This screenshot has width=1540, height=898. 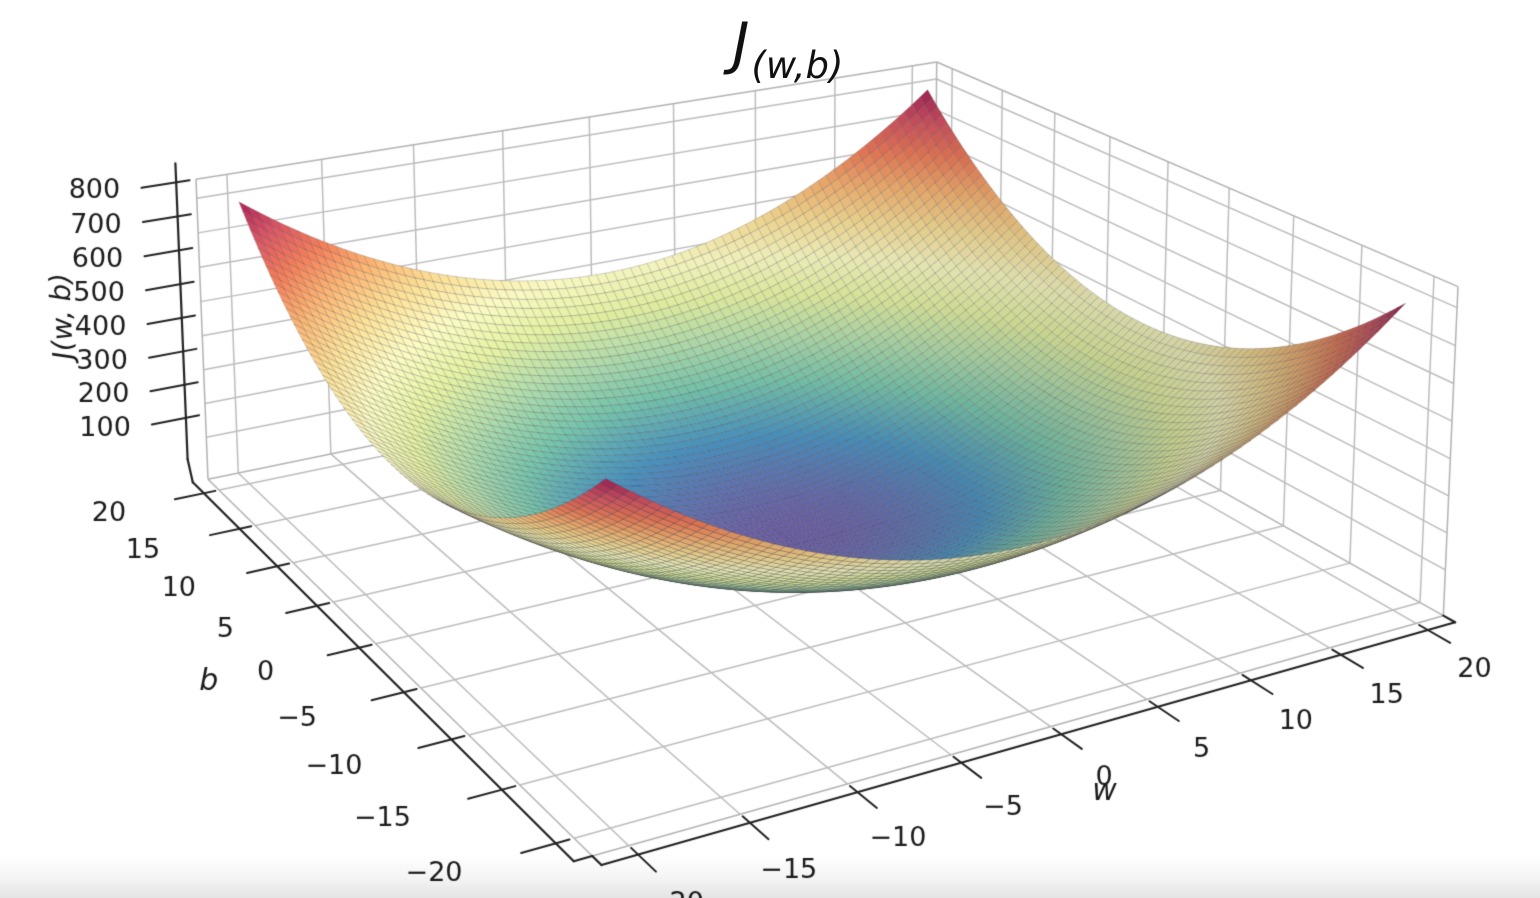 I want to click on plot-title-main: J, so click(x=741, y=44).